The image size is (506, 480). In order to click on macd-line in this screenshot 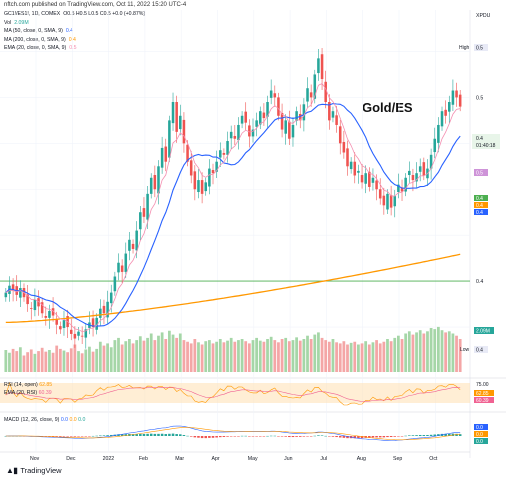, I will do `click(233, 433)`.